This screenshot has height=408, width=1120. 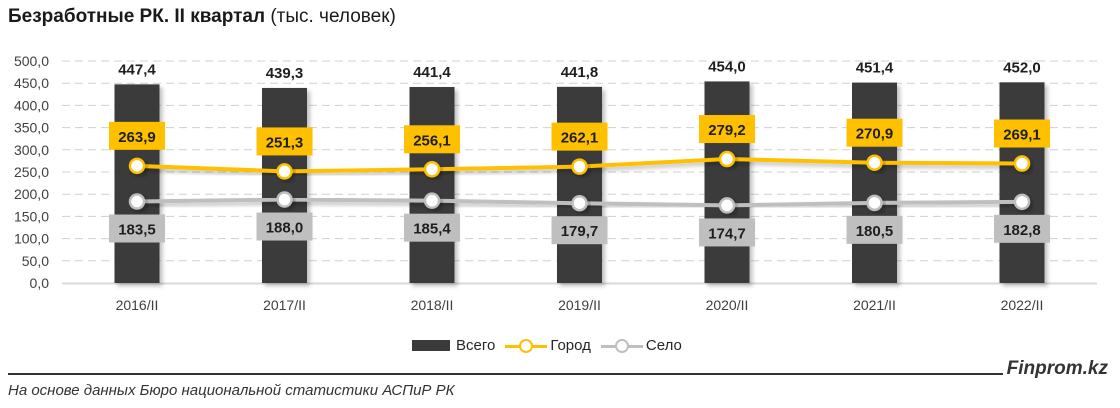 I want to click on village-value-label: 180,5, so click(x=875, y=231).